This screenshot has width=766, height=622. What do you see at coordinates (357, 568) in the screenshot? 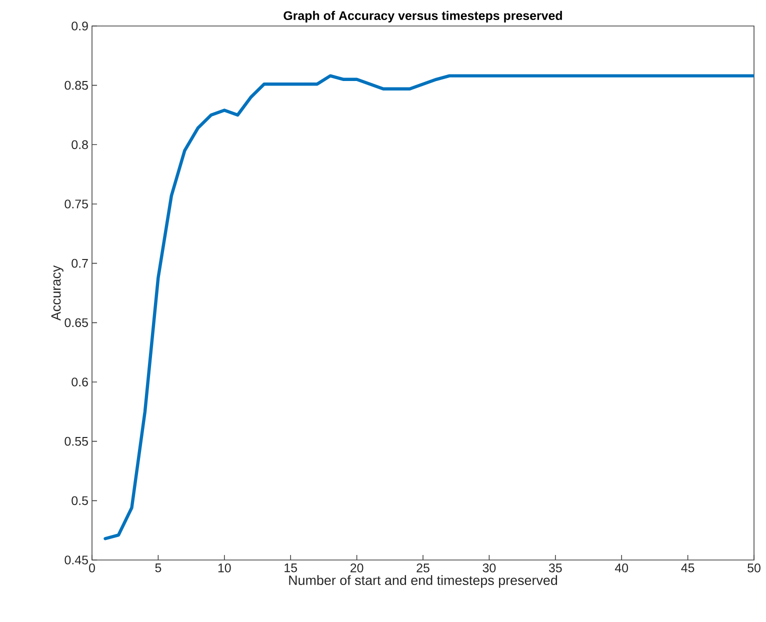
I see `x-tick-label: 20` at bounding box center [357, 568].